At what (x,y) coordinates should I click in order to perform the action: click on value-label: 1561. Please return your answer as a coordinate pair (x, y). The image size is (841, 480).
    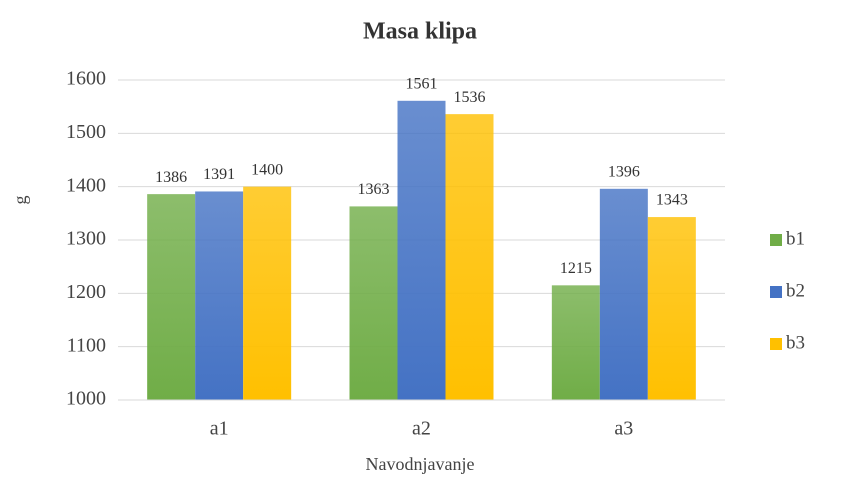
    Looking at the image, I should click on (422, 83).